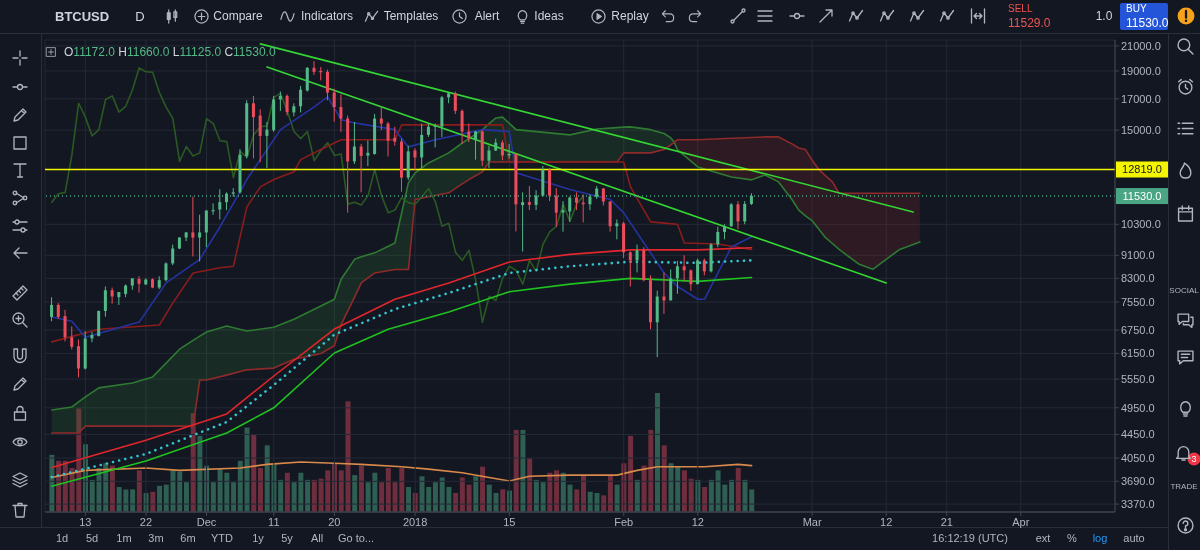  I want to click on y-tick-label: 4050.0, so click(1138, 457).